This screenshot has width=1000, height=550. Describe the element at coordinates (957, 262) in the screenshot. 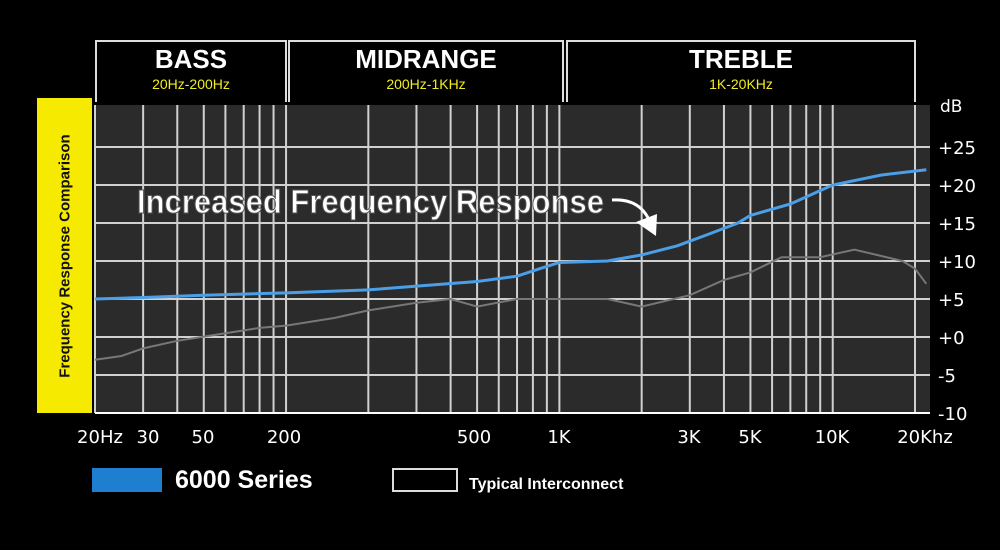

I see `y-tick-label: +10` at that location.